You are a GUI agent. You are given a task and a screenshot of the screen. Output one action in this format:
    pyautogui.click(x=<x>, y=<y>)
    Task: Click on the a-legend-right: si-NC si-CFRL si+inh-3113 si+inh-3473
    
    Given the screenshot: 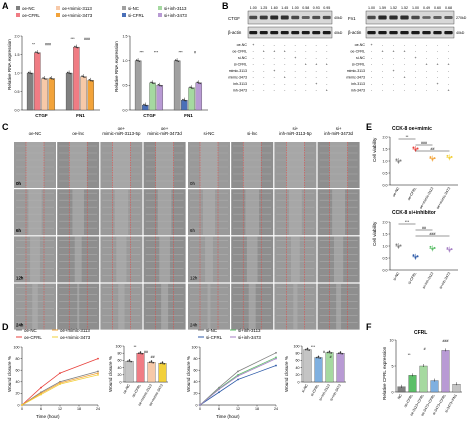 What is the action you would take?
    pyautogui.click(x=154, y=12)
    